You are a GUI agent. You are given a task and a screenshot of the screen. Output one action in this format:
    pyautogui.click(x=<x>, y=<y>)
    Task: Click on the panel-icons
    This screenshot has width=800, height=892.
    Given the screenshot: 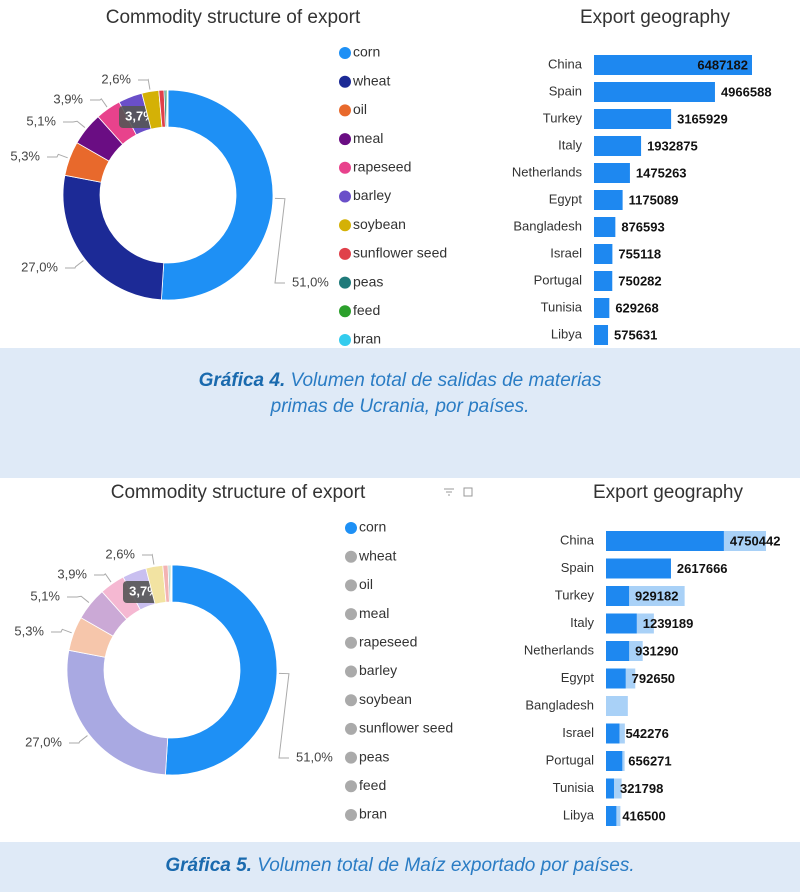 What is the action you would take?
    pyautogui.click(x=458, y=492)
    